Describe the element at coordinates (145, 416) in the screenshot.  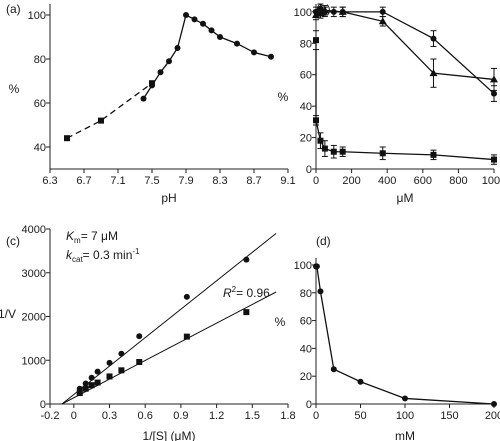
I see `x-tick-label: 0.6` at that location.